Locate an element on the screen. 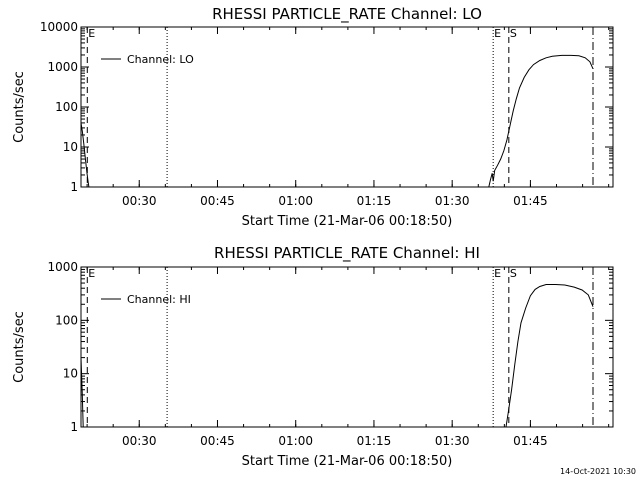 The image size is (640, 480). legend-label: Channel: HI is located at coordinates (159, 299).